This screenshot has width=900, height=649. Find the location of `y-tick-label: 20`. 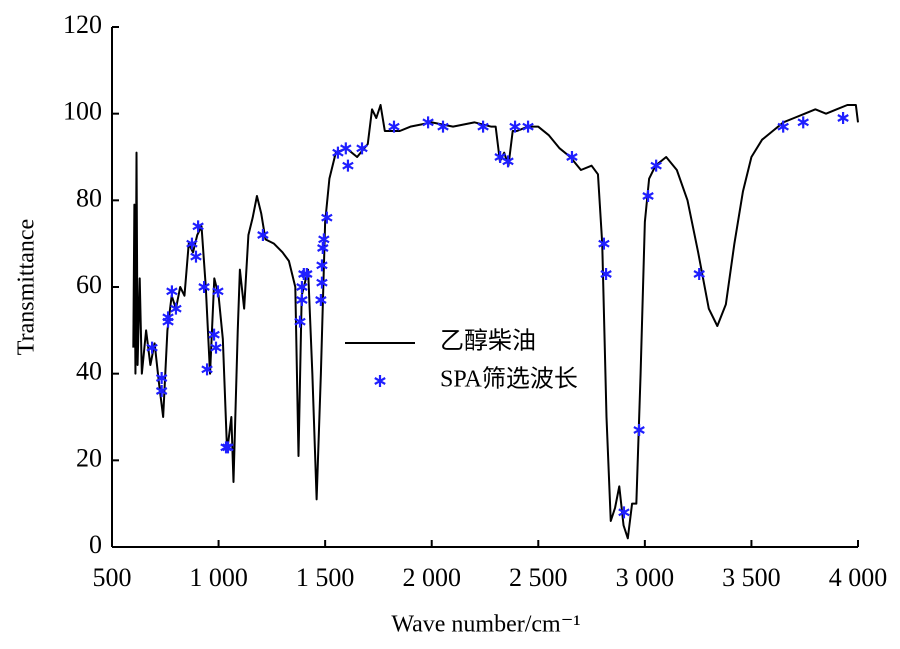

y-tick-label: 20 is located at coordinates (89, 457).